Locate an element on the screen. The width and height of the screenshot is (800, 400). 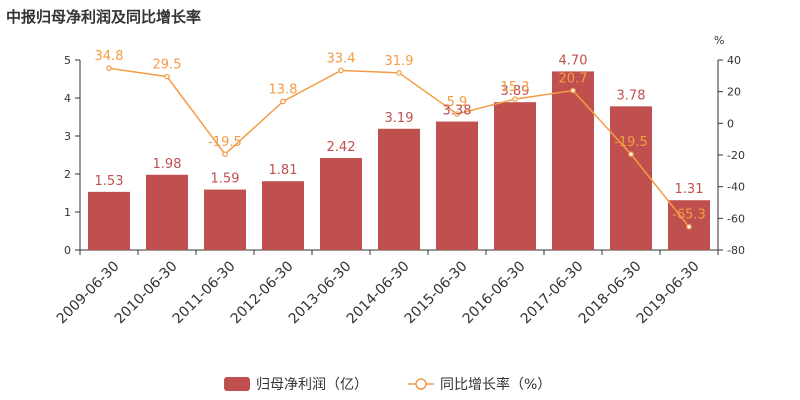
left-tick-label: 3 is located at coordinates (67, 136).